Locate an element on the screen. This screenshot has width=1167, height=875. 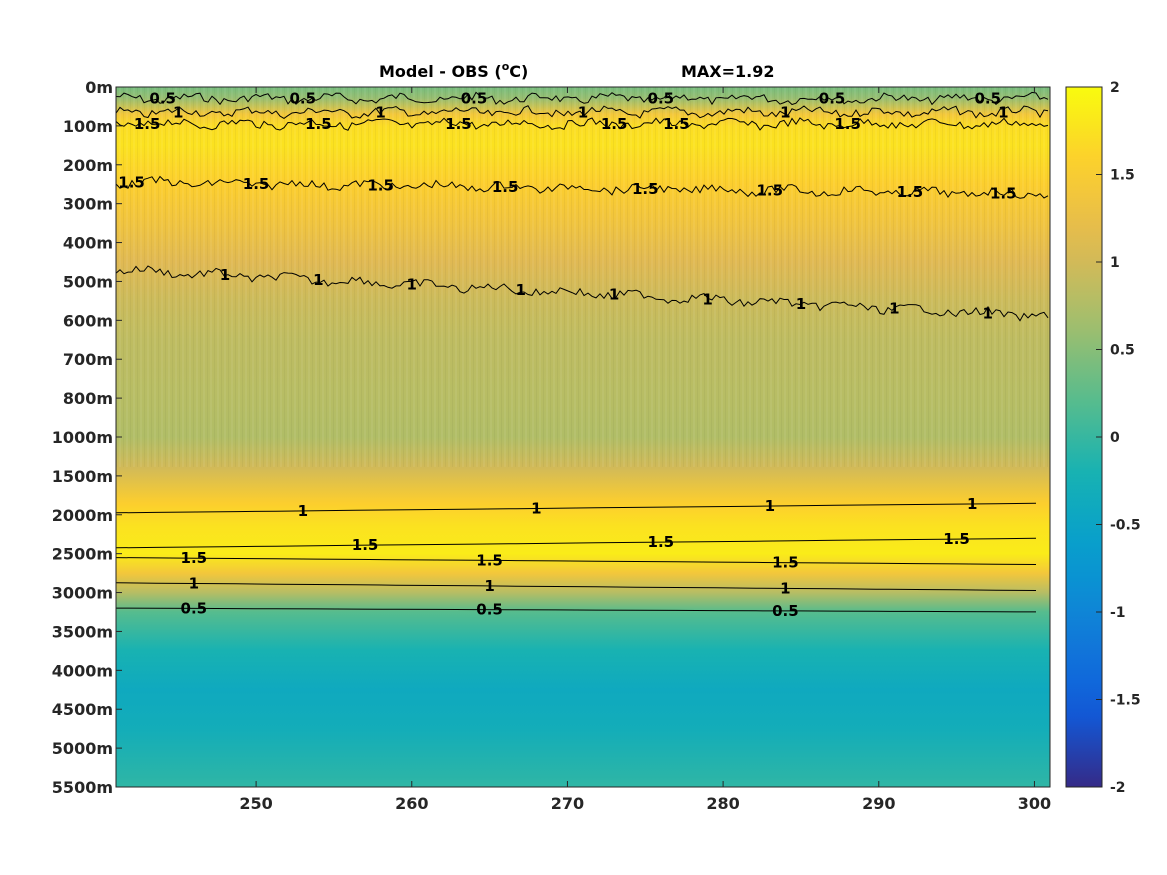
chart-title: Model - OBS (oC) is located at coordinates (453, 70).